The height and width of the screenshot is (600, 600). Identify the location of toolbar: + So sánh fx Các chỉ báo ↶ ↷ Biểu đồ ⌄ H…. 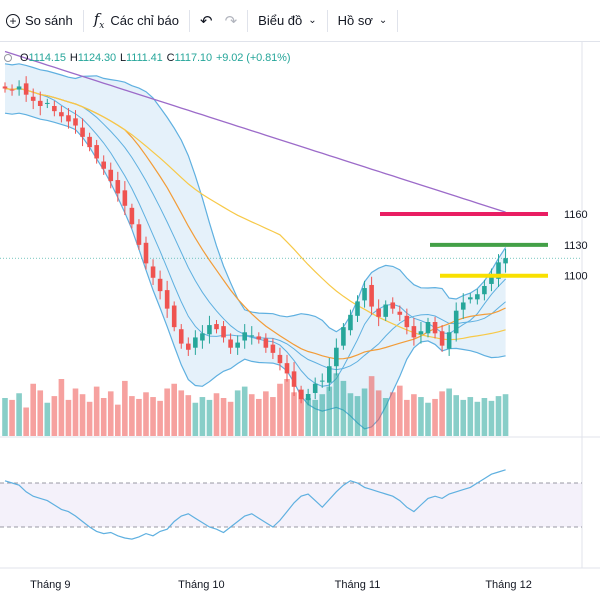
(300, 21).